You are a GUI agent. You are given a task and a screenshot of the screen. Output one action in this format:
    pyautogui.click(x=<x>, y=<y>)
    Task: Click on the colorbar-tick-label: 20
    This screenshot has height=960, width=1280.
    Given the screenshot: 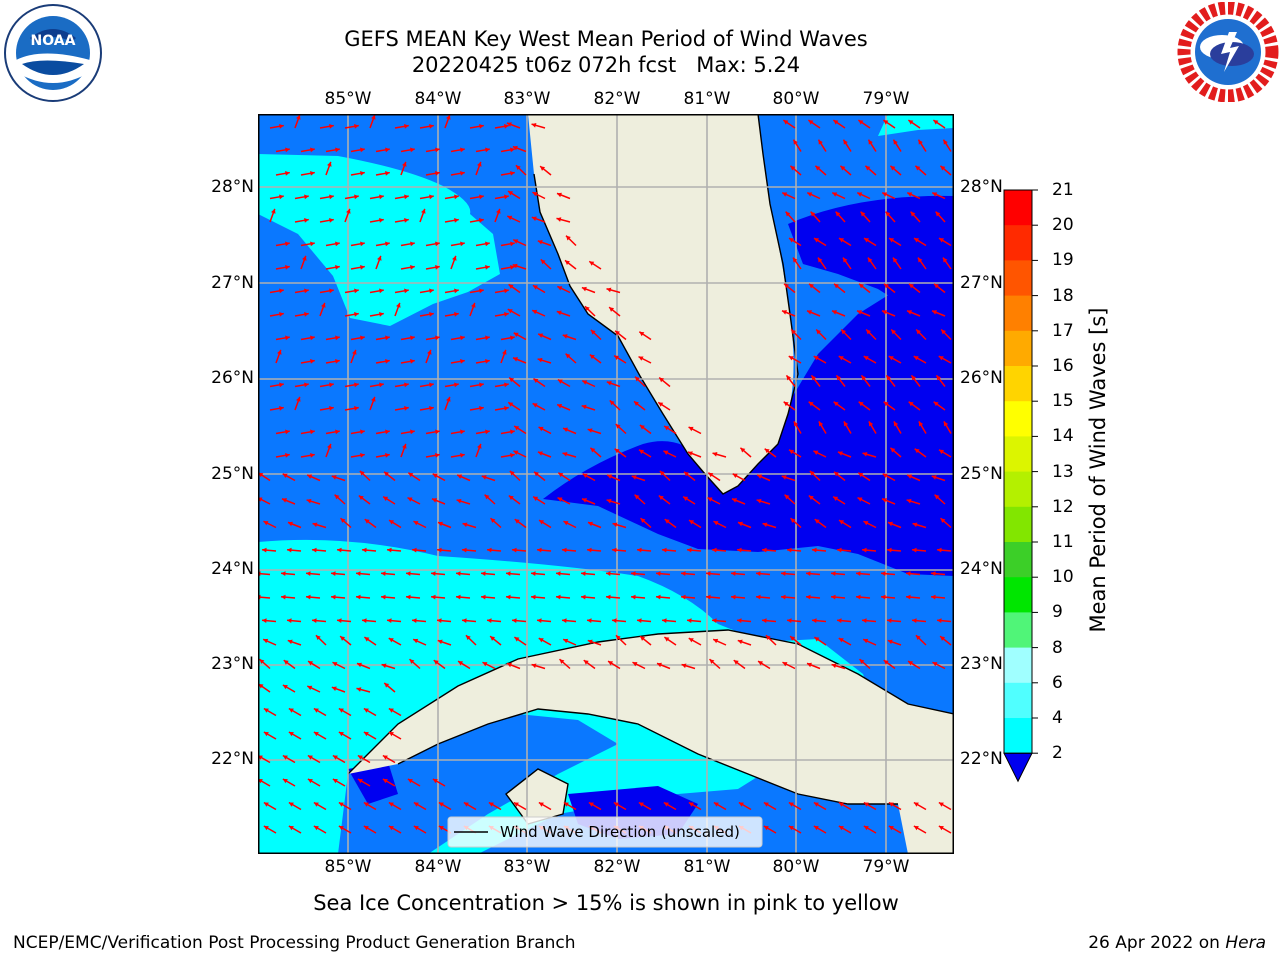 What is the action you would take?
    pyautogui.click(x=1063, y=225)
    